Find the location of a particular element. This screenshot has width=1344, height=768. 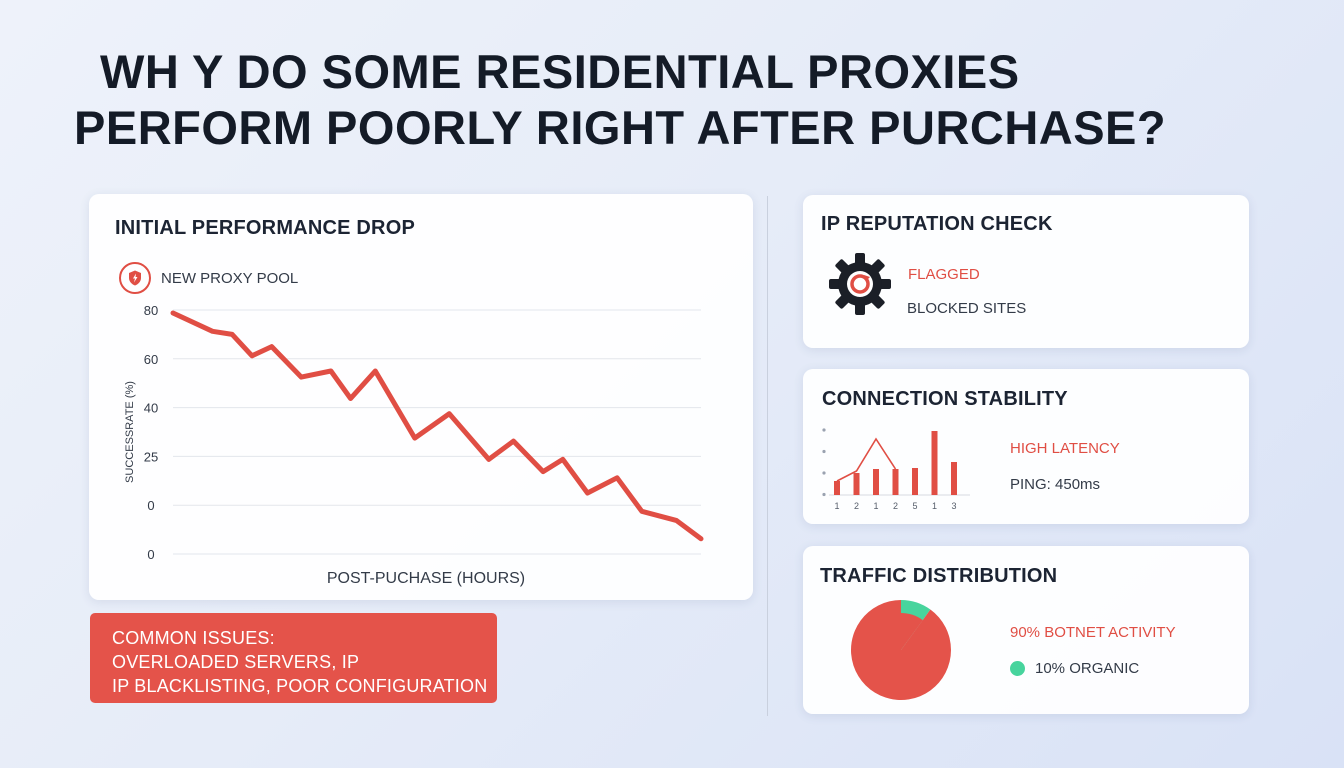

series-line-new-proxy-pool is located at coordinates (437, 426).